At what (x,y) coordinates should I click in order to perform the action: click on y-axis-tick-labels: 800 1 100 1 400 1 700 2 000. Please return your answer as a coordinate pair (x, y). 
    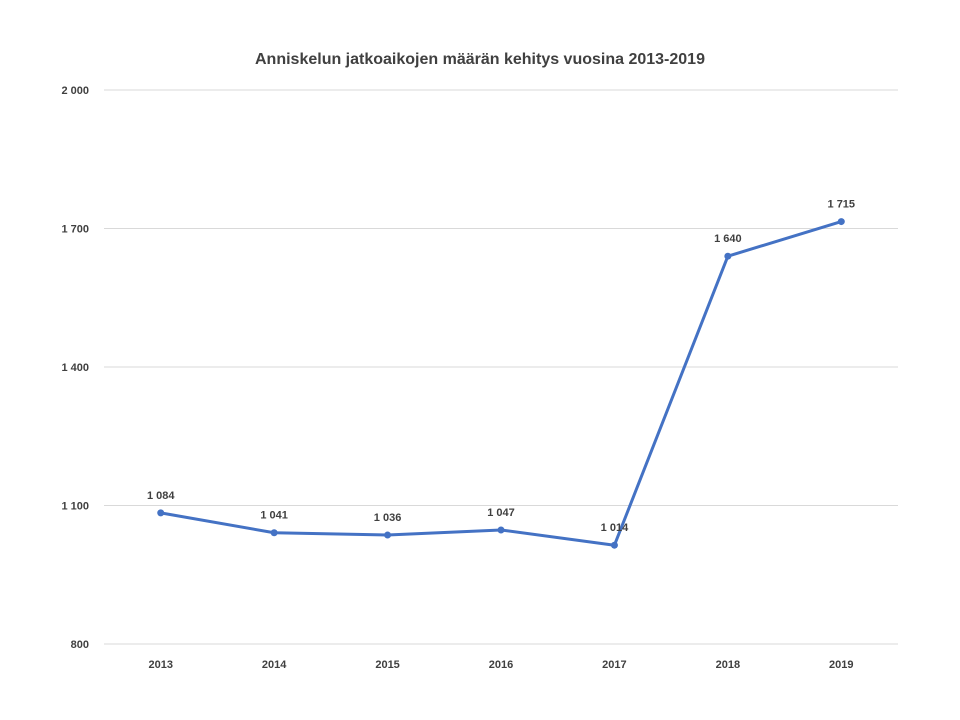
    Looking at the image, I should click on (75, 368).